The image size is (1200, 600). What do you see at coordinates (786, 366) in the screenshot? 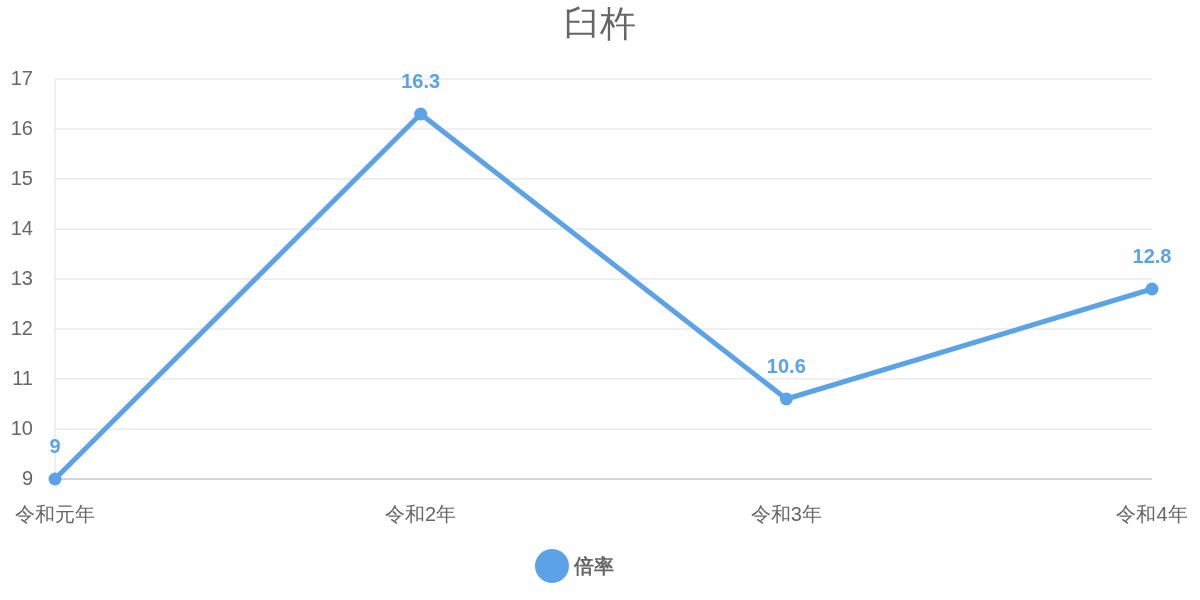
I see `data-label: 10.6` at bounding box center [786, 366].